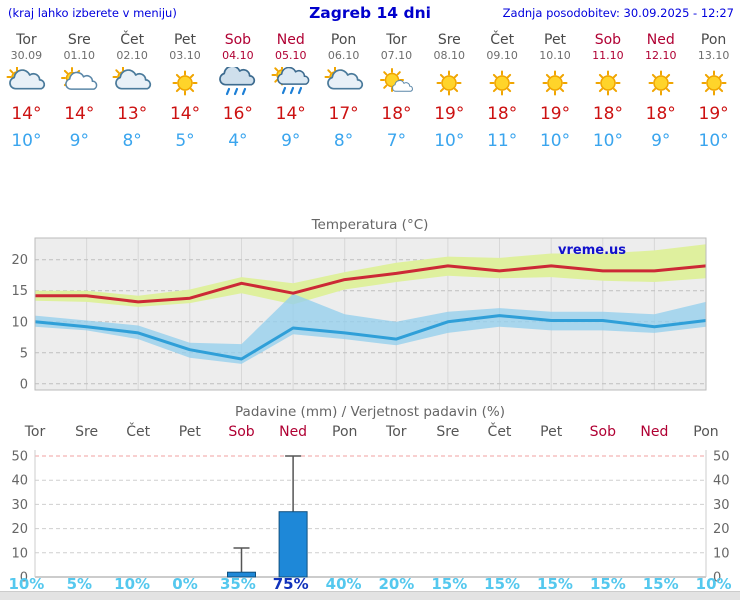  Describe the element at coordinates (370, 225) in the screenshot. I see `temperature-chart-title: Temperatura (°C)` at that location.